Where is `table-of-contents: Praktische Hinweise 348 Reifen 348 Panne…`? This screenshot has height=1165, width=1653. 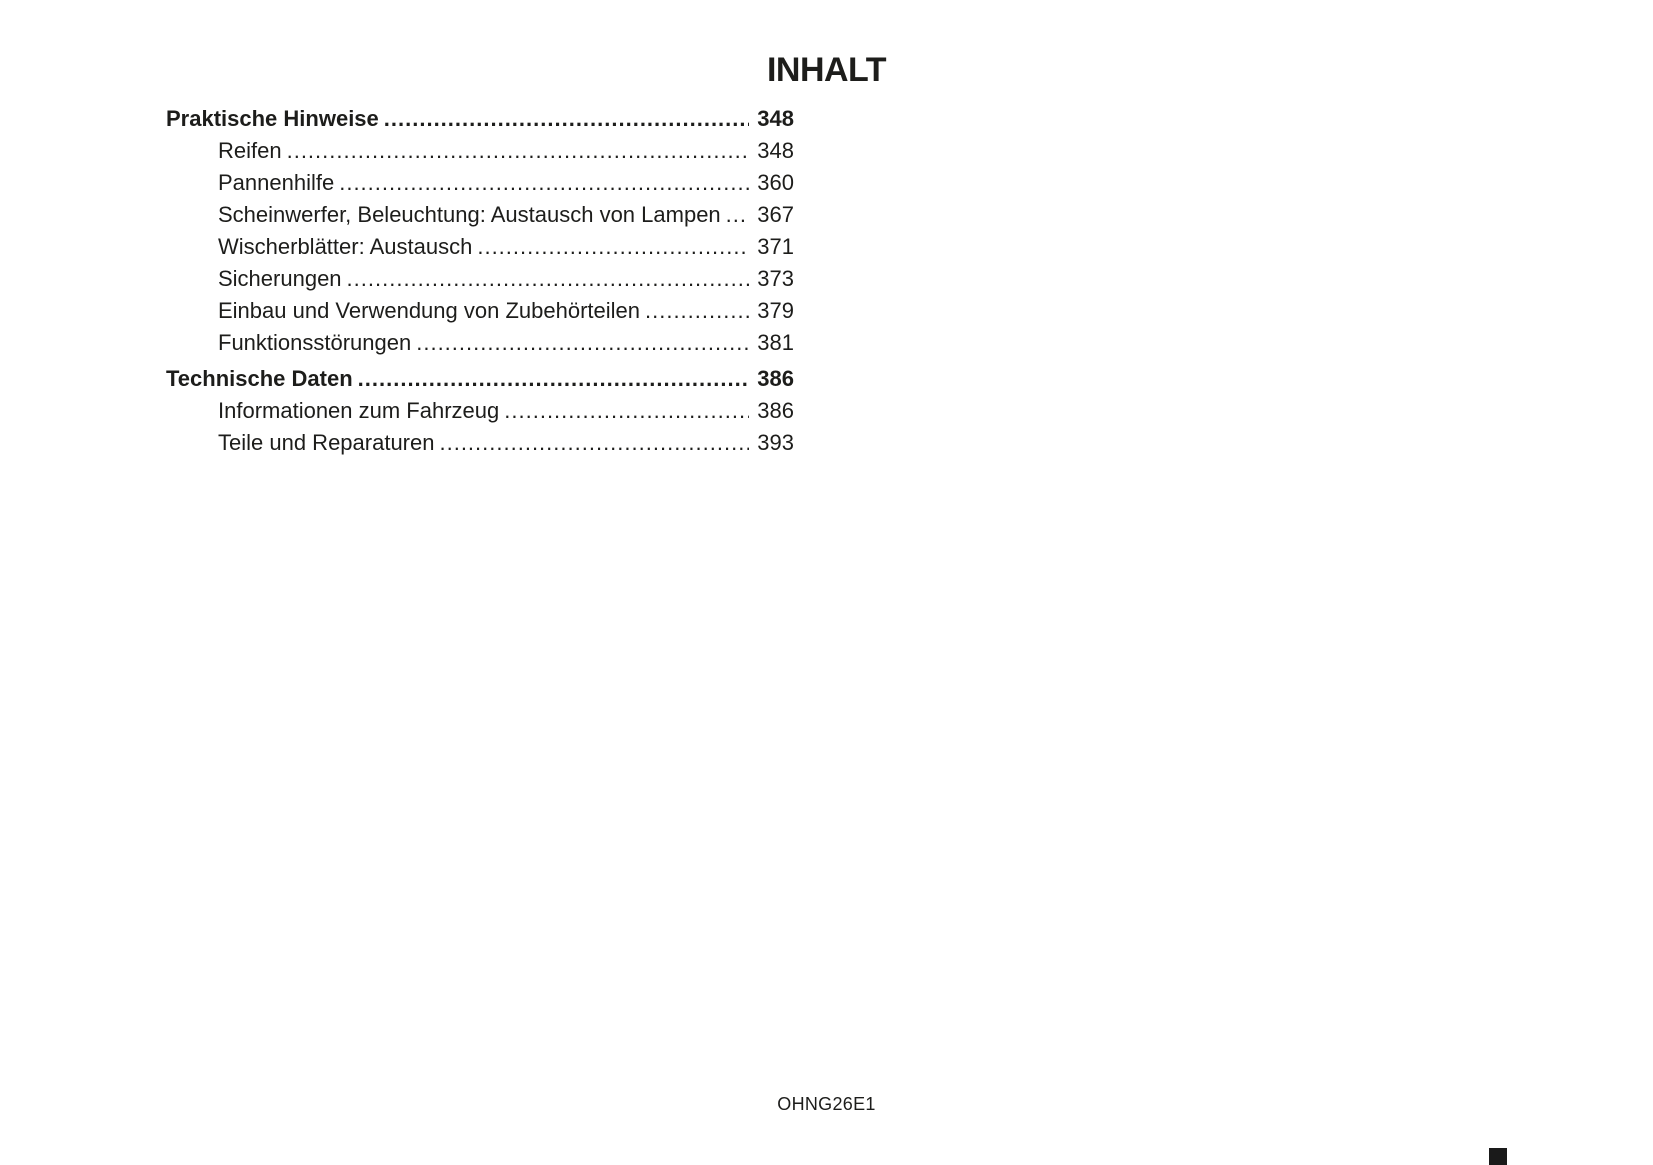
table-of-contents: Praktische Hinweise 348 Reifen 348 Panne… is located at coordinates (480, 281).